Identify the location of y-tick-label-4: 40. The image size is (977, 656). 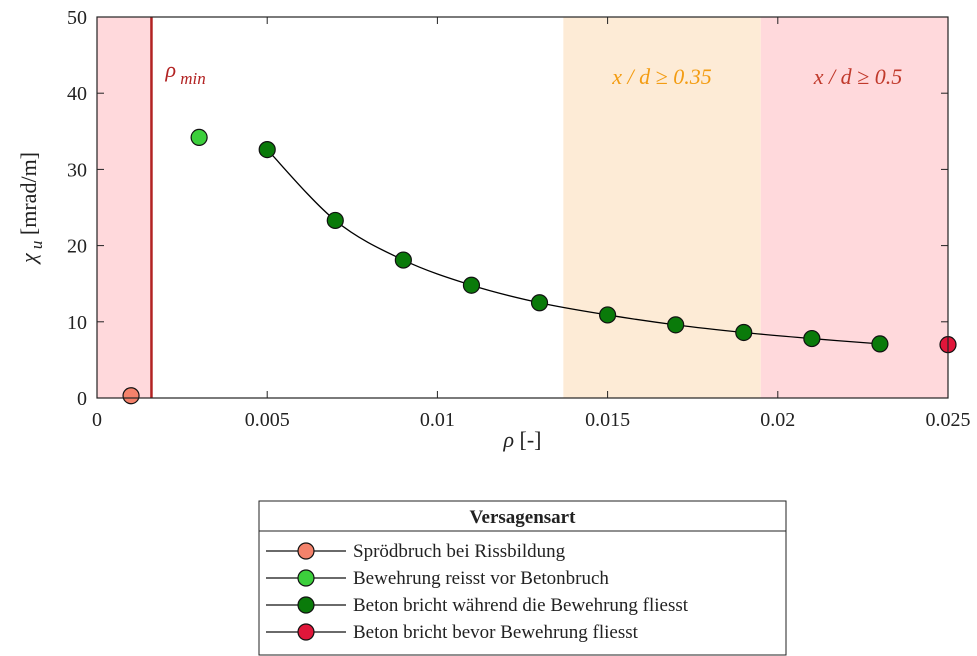
(77, 94).